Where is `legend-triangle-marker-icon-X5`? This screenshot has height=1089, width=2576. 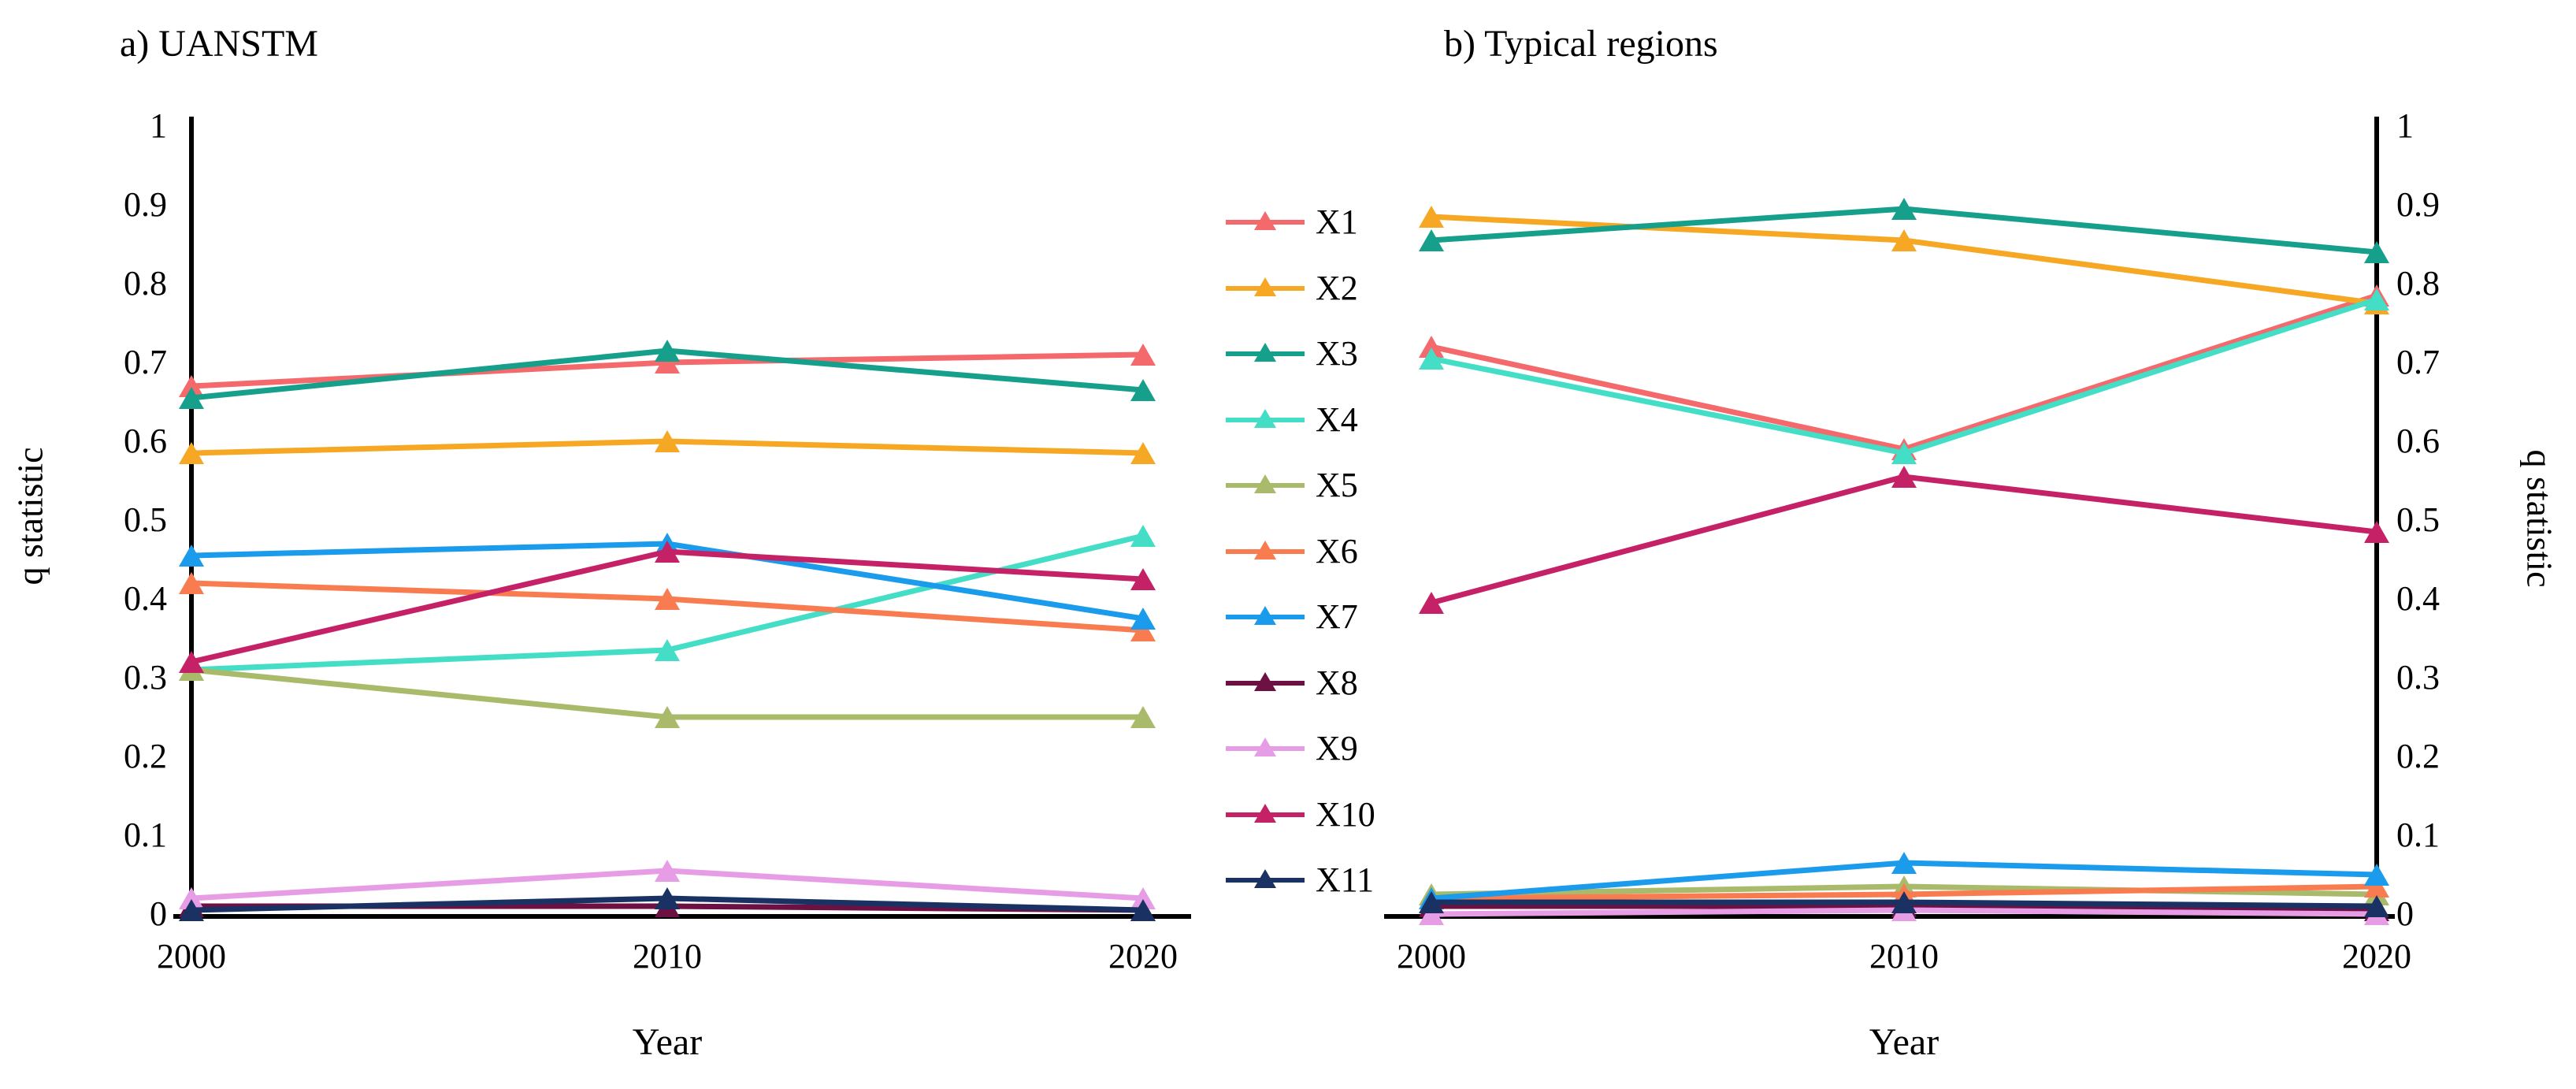 legend-triangle-marker-icon-X5 is located at coordinates (1265, 484).